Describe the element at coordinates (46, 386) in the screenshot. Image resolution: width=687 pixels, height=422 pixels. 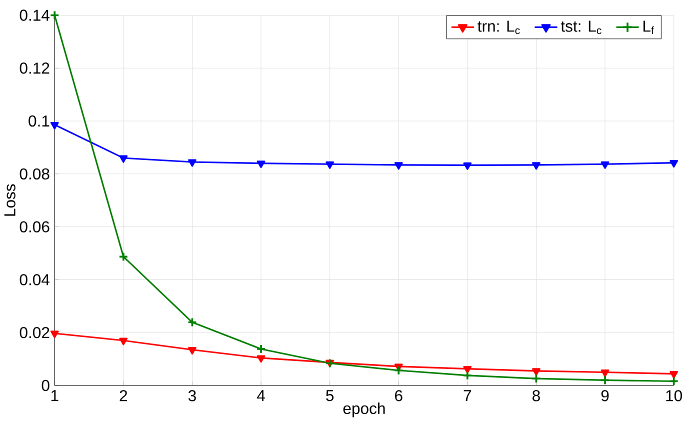
I see `y-tick-label: 0` at that location.